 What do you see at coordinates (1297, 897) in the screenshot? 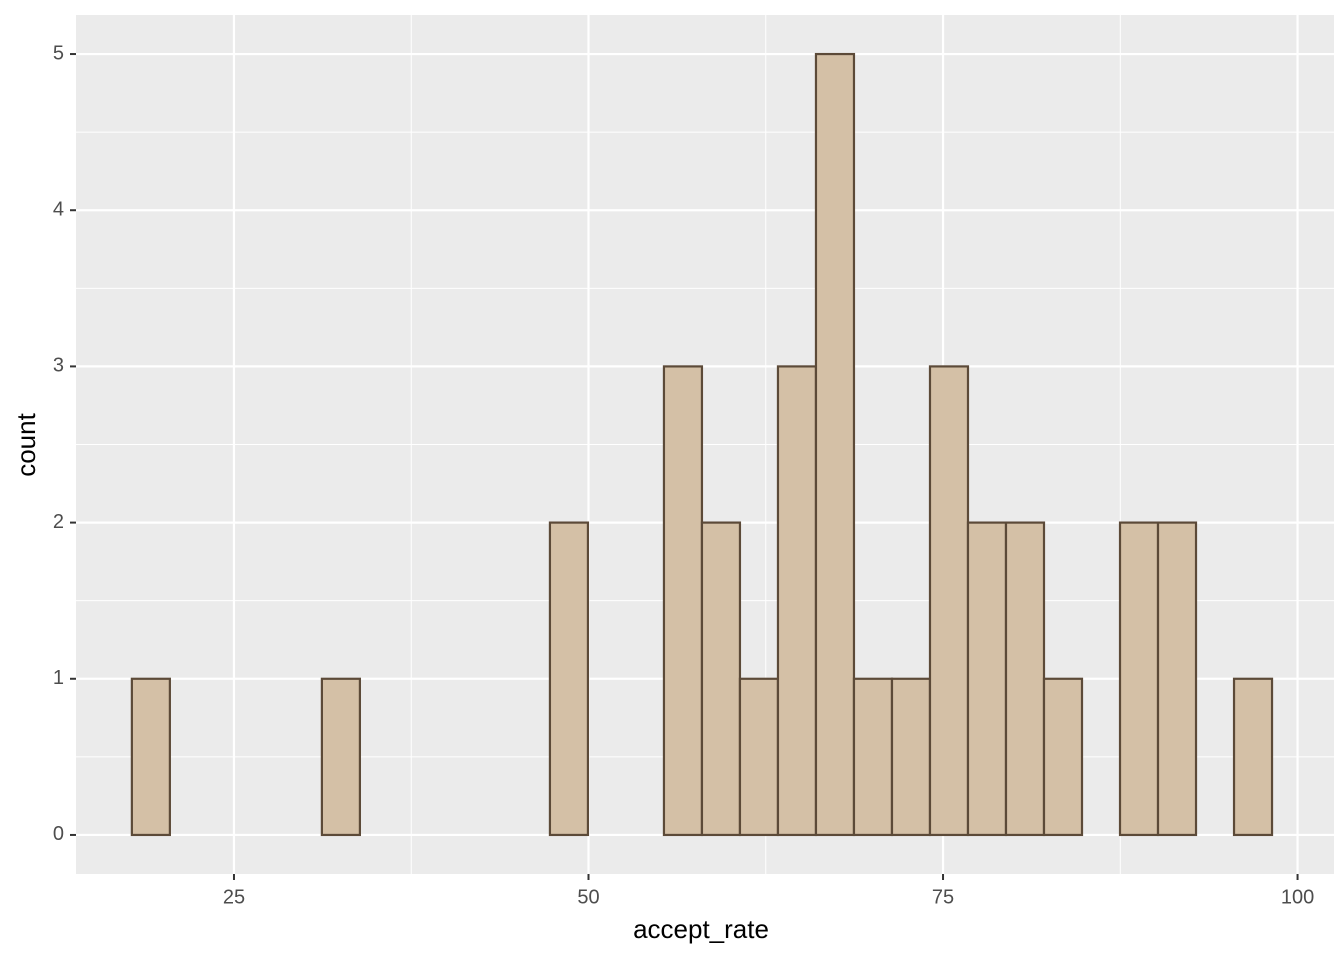
I see `x-tick-label: 100` at bounding box center [1297, 897].